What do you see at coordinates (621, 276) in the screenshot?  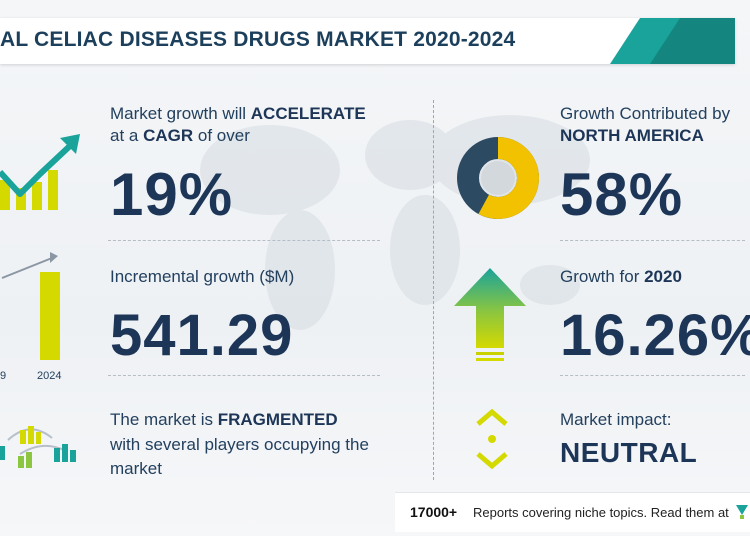 I see `yoy-label: Growth for 2020` at bounding box center [621, 276].